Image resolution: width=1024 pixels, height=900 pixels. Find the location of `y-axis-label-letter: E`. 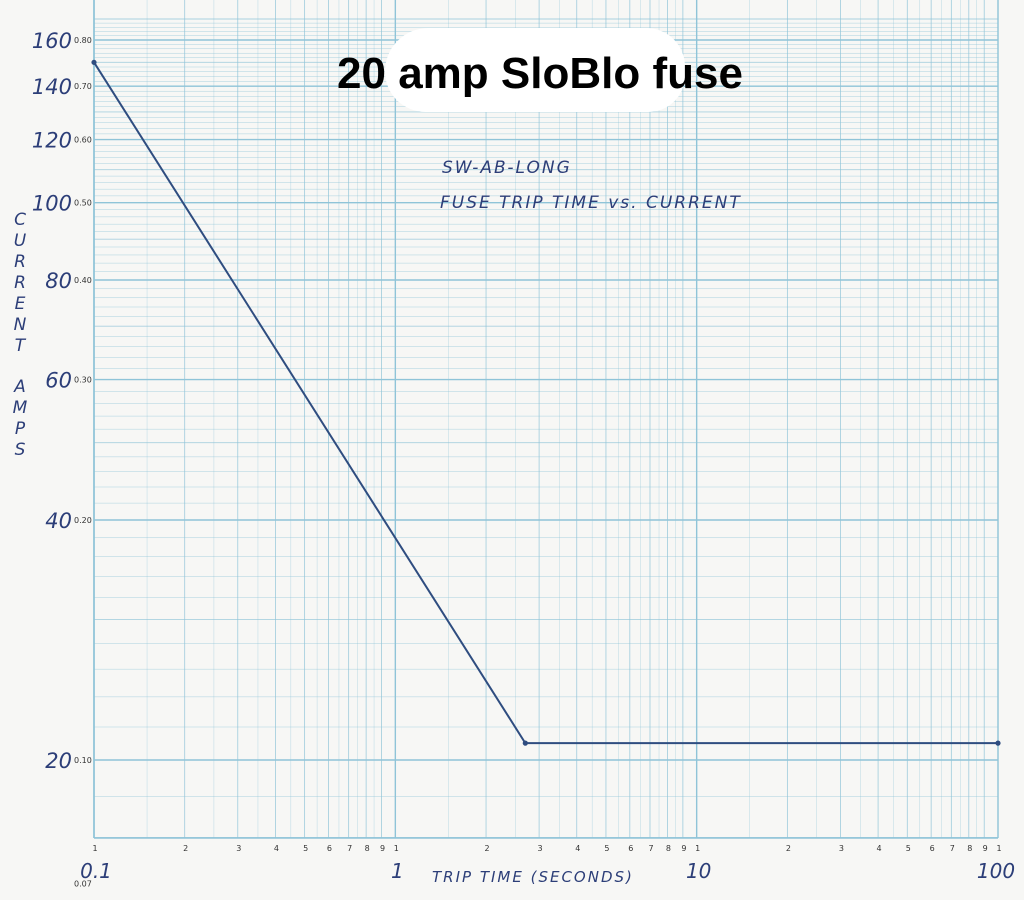

y-axis-label-letter: E is located at coordinates (20, 304).